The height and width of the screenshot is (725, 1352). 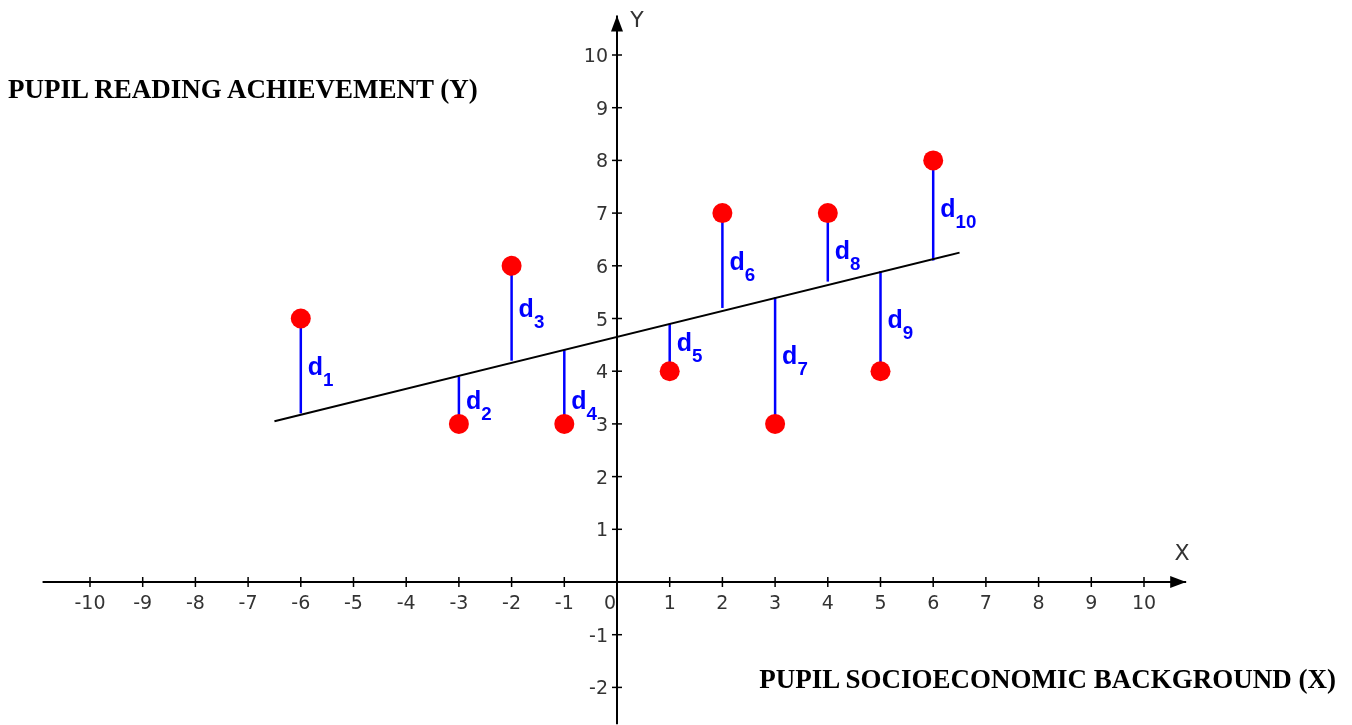 What do you see at coordinates (742, 265) in the screenshot?
I see `annotation: d$_{6}$` at bounding box center [742, 265].